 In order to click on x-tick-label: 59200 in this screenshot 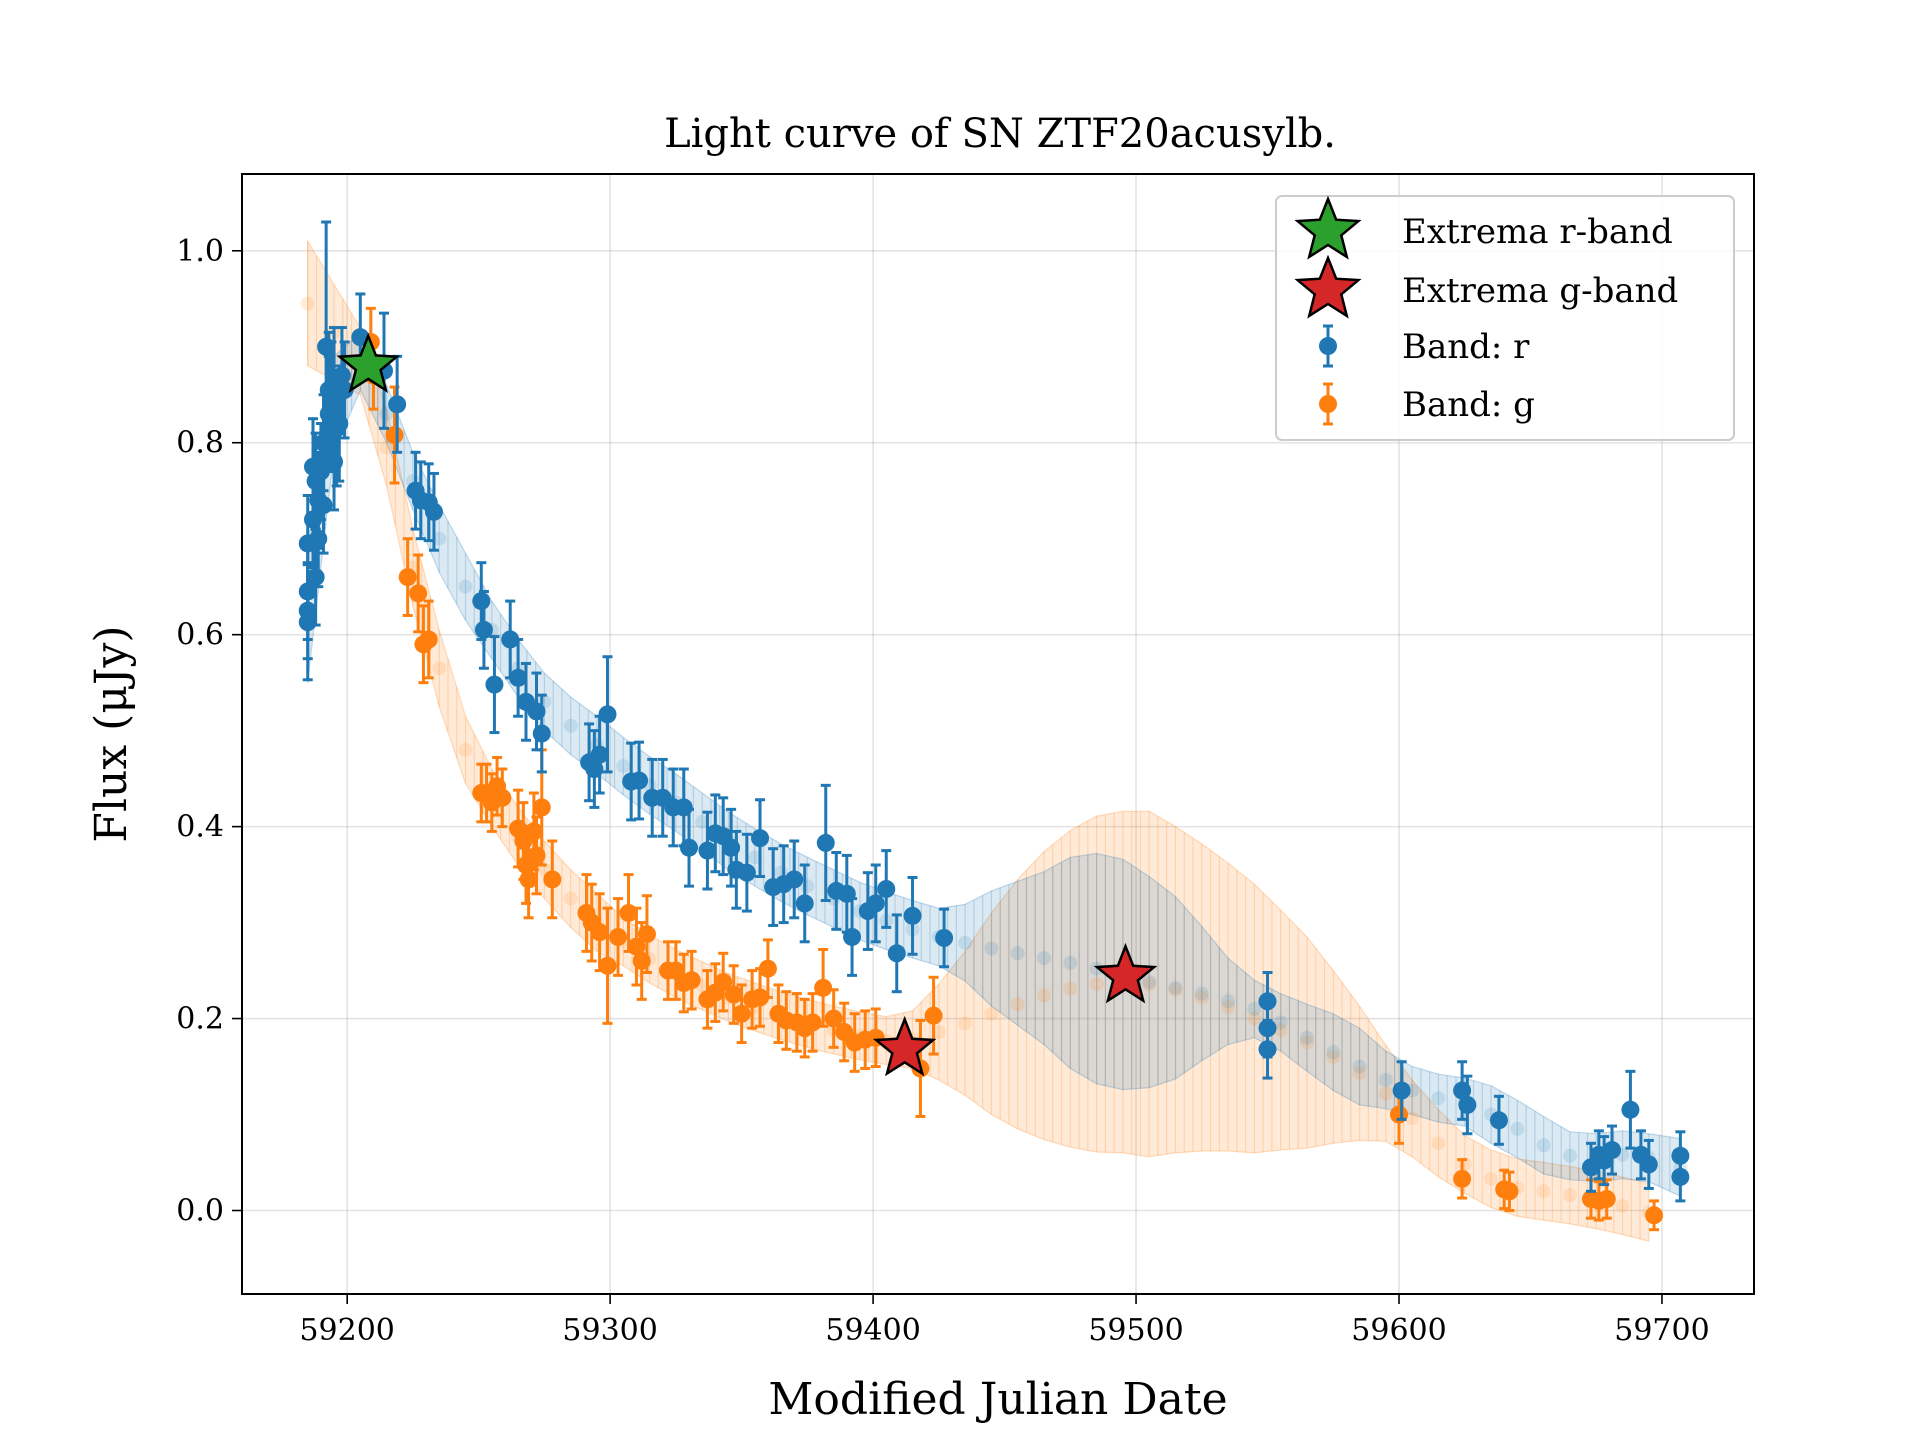, I will do `click(346, 1330)`.